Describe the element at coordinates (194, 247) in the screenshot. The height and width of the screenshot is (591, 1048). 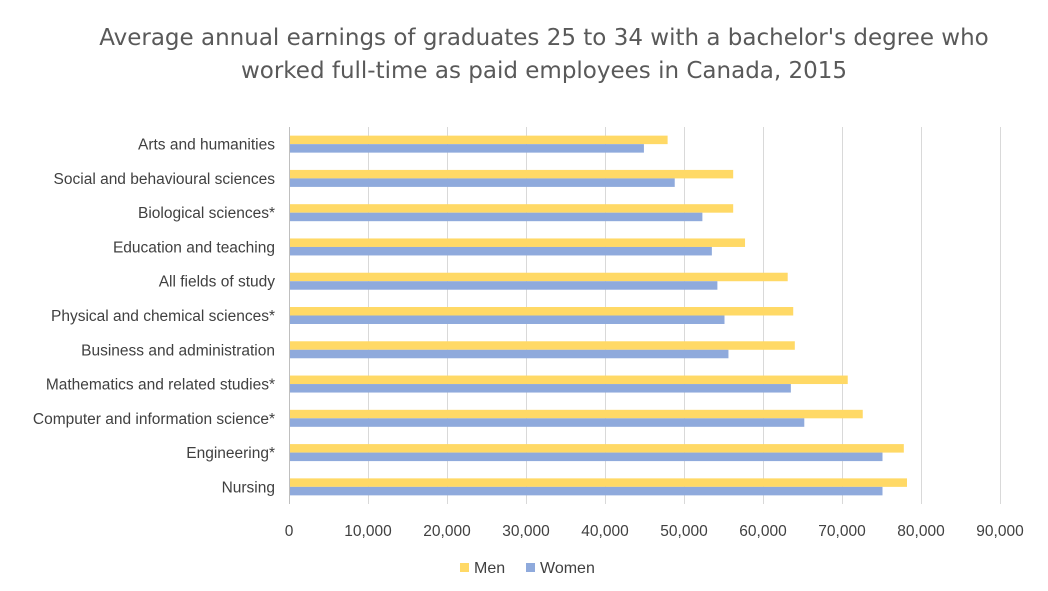
I see `category-label: Education and teaching` at that location.